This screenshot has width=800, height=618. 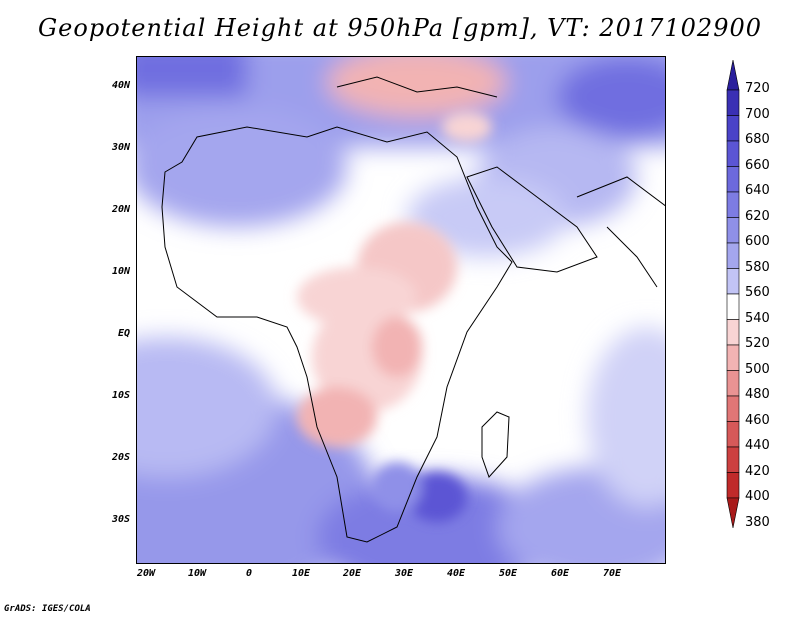 I want to click on credit-text: GrADS: IGES/COLA, so click(x=47, y=609).